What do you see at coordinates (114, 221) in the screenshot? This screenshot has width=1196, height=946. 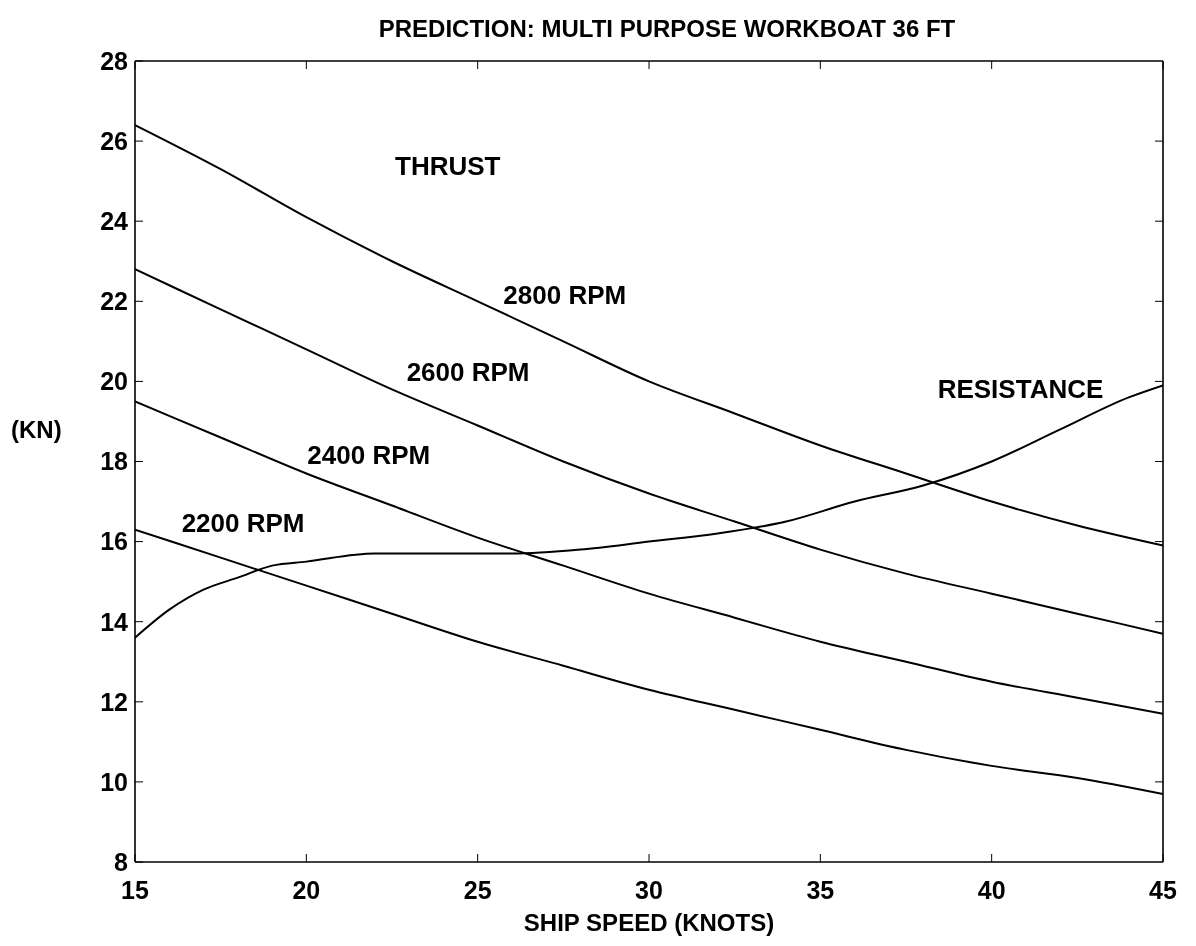 I see `y-tick-label: 24` at bounding box center [114, 221].